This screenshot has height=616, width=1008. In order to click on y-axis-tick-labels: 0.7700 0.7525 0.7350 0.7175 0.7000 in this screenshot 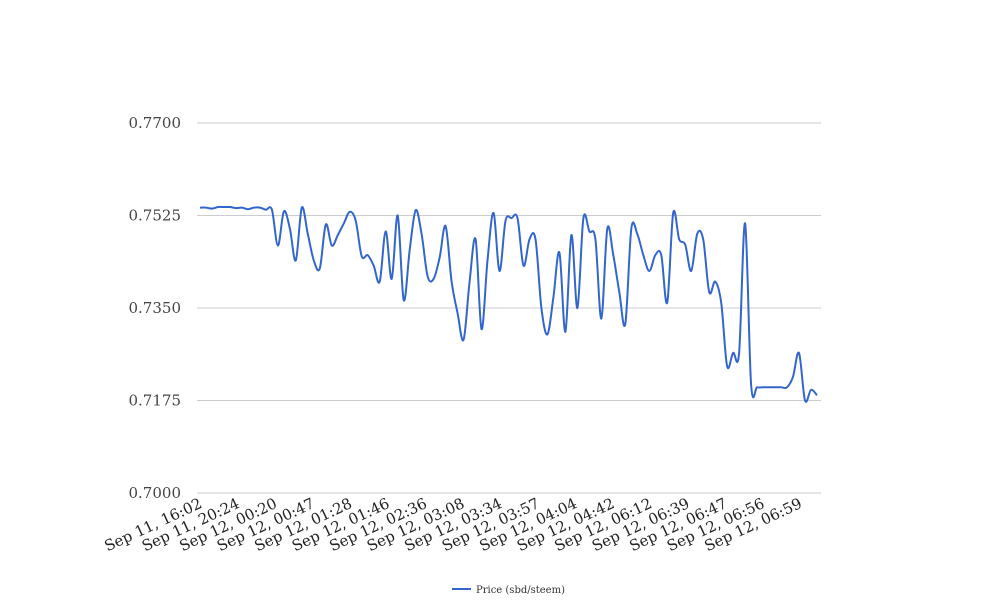, I will do `click(155, 308)`.